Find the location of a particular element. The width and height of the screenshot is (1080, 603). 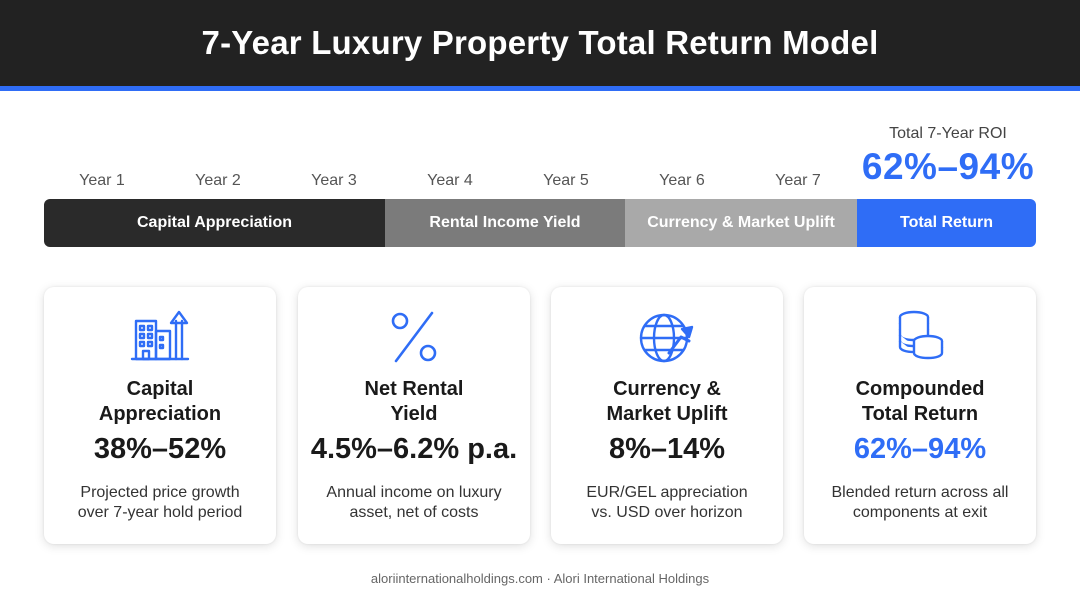

coin-stack-icon is located at coordinates (921, 335).